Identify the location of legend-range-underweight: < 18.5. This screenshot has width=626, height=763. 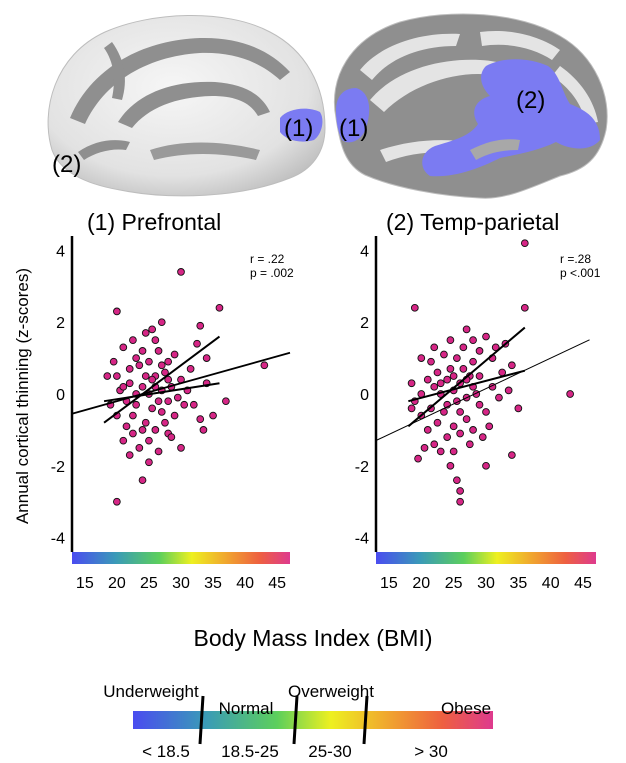
(166, 751).